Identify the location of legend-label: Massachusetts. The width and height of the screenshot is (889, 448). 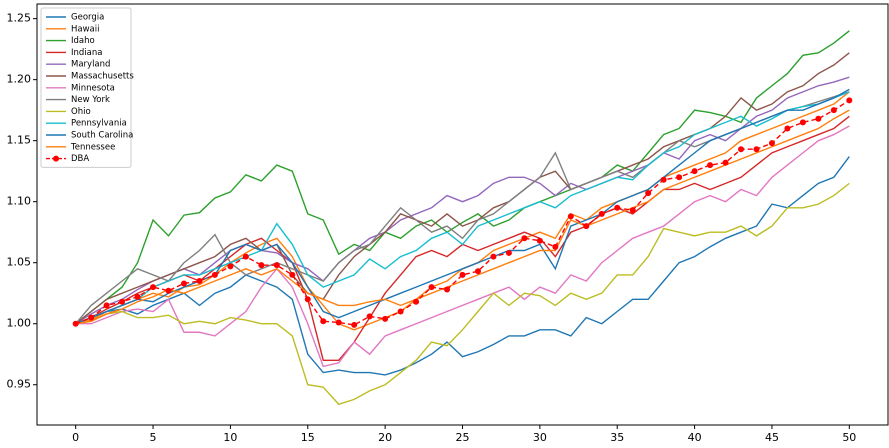
(102, 77).